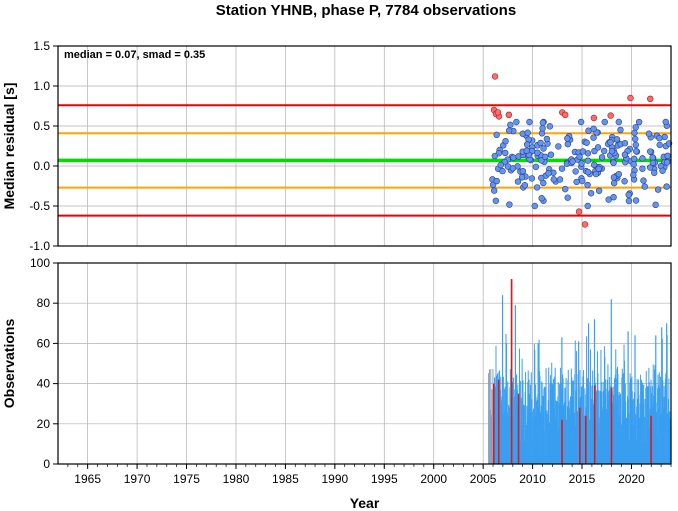  What do you see at coordinates (87, 479) in the screenshot?
I see `x-tick-label: 1965` at bounding box center [87, 479].